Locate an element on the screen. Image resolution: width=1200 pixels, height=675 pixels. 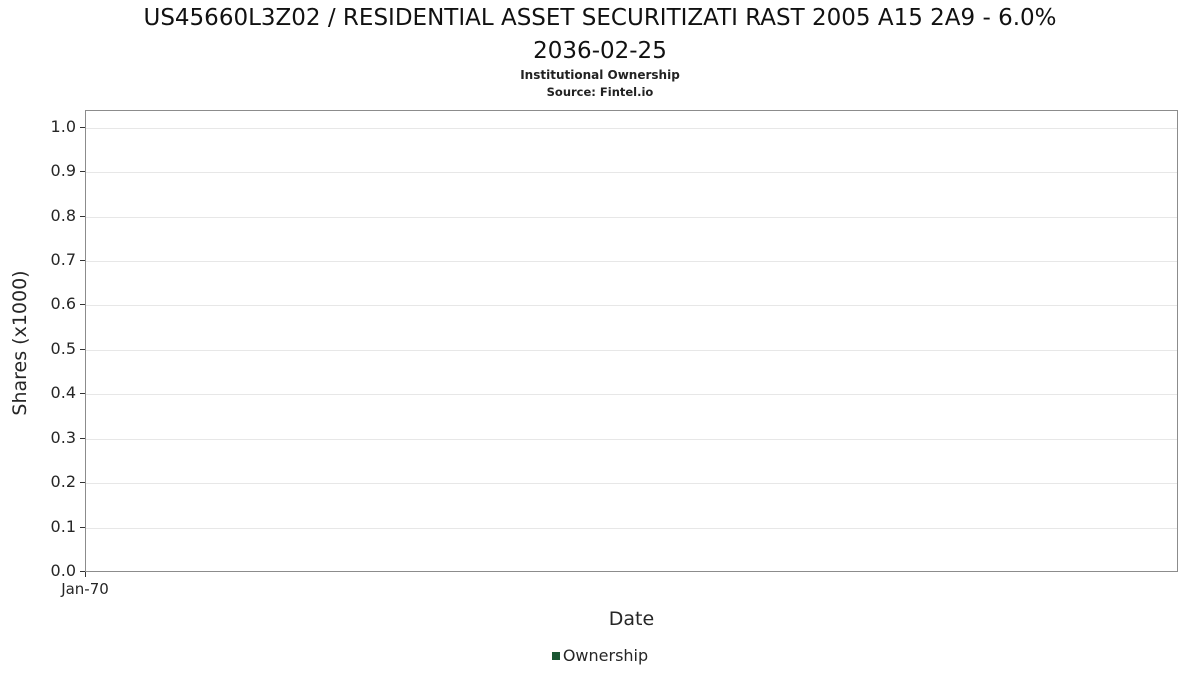
y-tick-label: 0.0 is located at coordinates (63, 570).